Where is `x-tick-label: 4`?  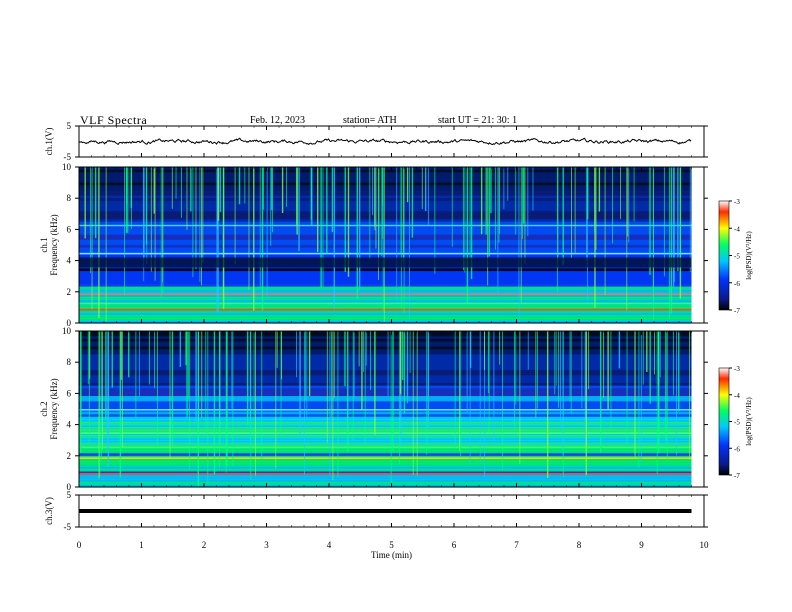
x-tick-label: 4 is located at coordinates (329, 545).